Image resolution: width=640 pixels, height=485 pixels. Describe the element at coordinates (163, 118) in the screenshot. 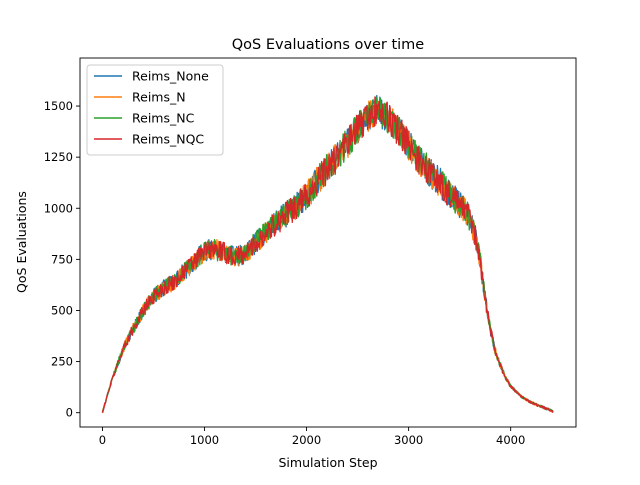

I see `legend-label: Reims_NC` at that location.